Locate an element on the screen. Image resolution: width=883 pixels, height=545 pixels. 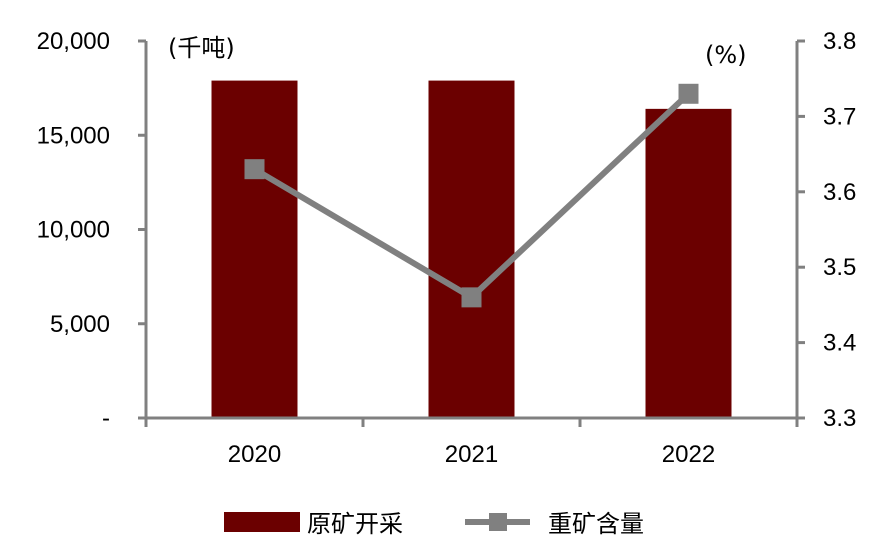
left-axis-tick-label: 5,000 is located at coordinates (80, 324).